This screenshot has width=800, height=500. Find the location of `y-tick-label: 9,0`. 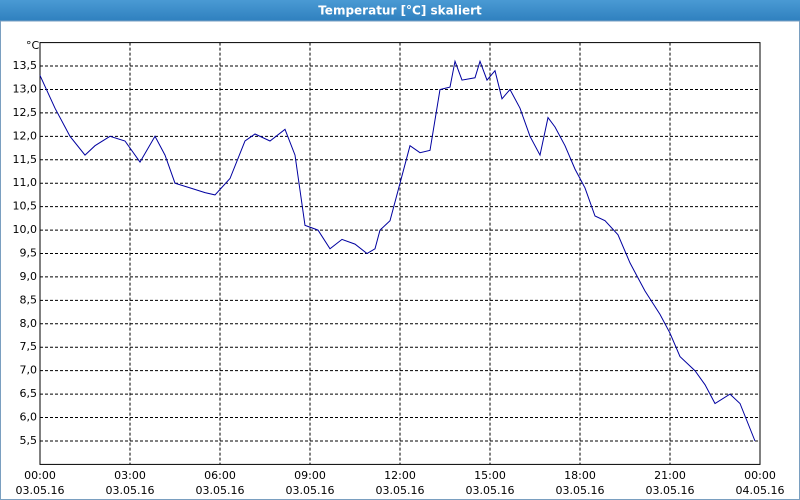

y-tick-label: 9,0 is located at coordinates (29, 276).